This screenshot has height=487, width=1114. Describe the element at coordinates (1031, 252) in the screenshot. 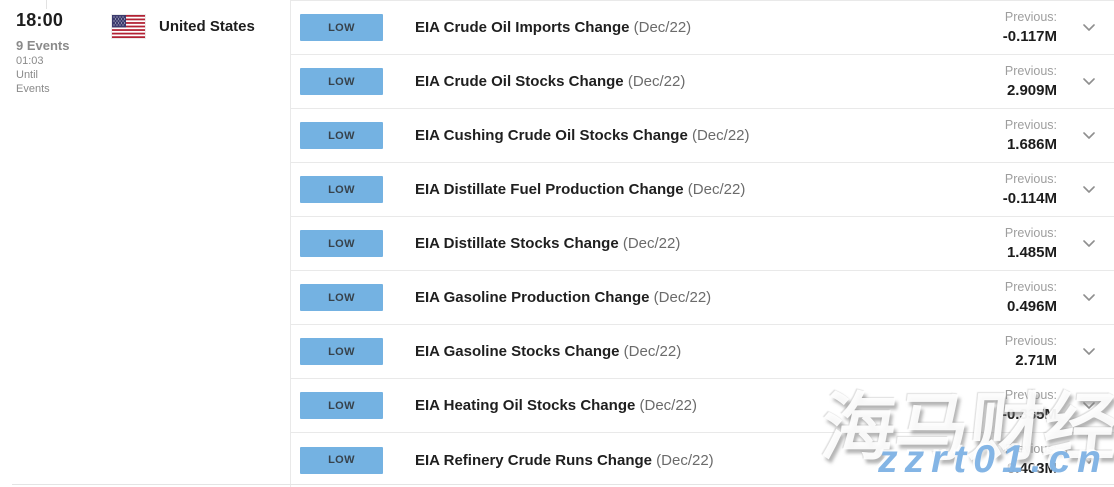

I see `previous-value: 1.485M` at that location.